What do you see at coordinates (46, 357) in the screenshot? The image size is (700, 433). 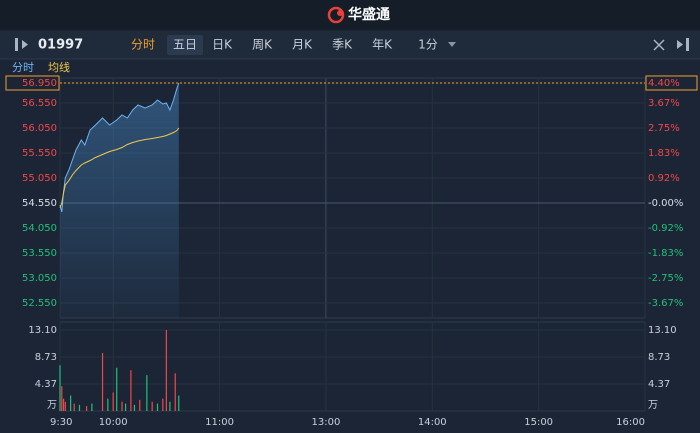 I see `y-tick-label: 8.73` at bounding box center [46, 357].